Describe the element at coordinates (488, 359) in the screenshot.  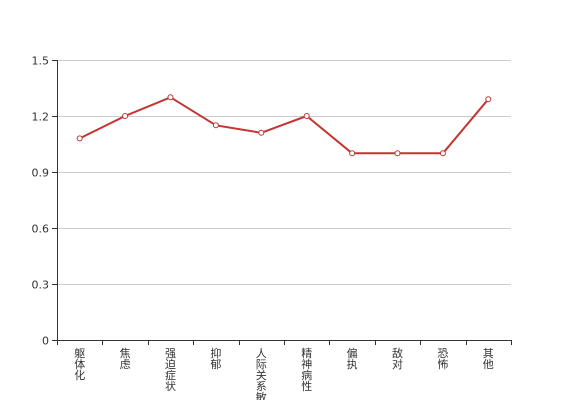
I see `x-tick-label: 其他` at that location.